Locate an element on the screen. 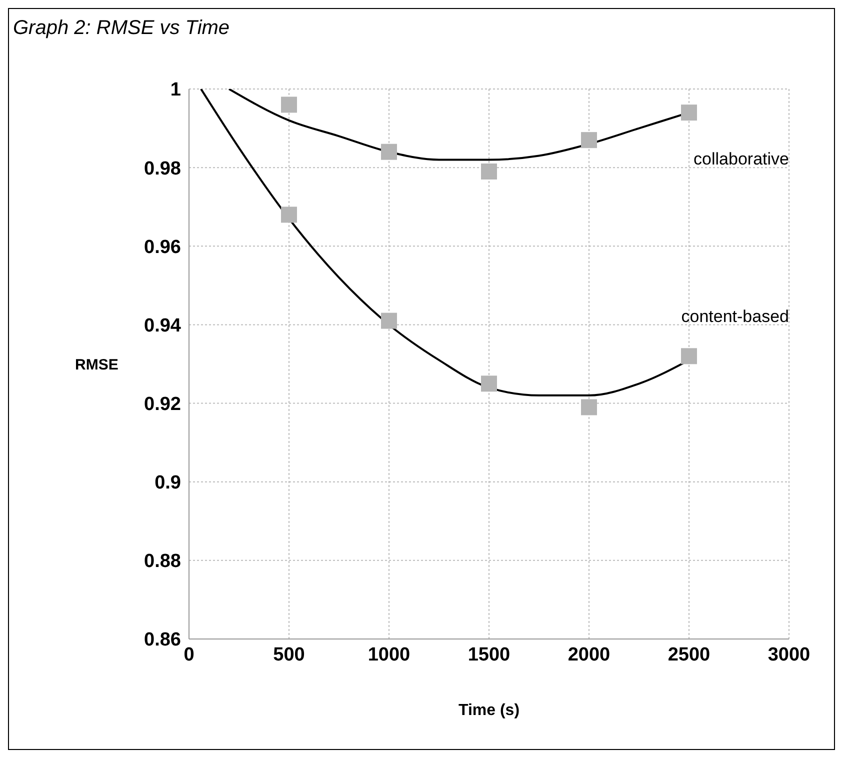 Image resolution: width=841 pixels, height=760 pixels. y-tick-label: 0.98 is located at coordinates (162, 169).